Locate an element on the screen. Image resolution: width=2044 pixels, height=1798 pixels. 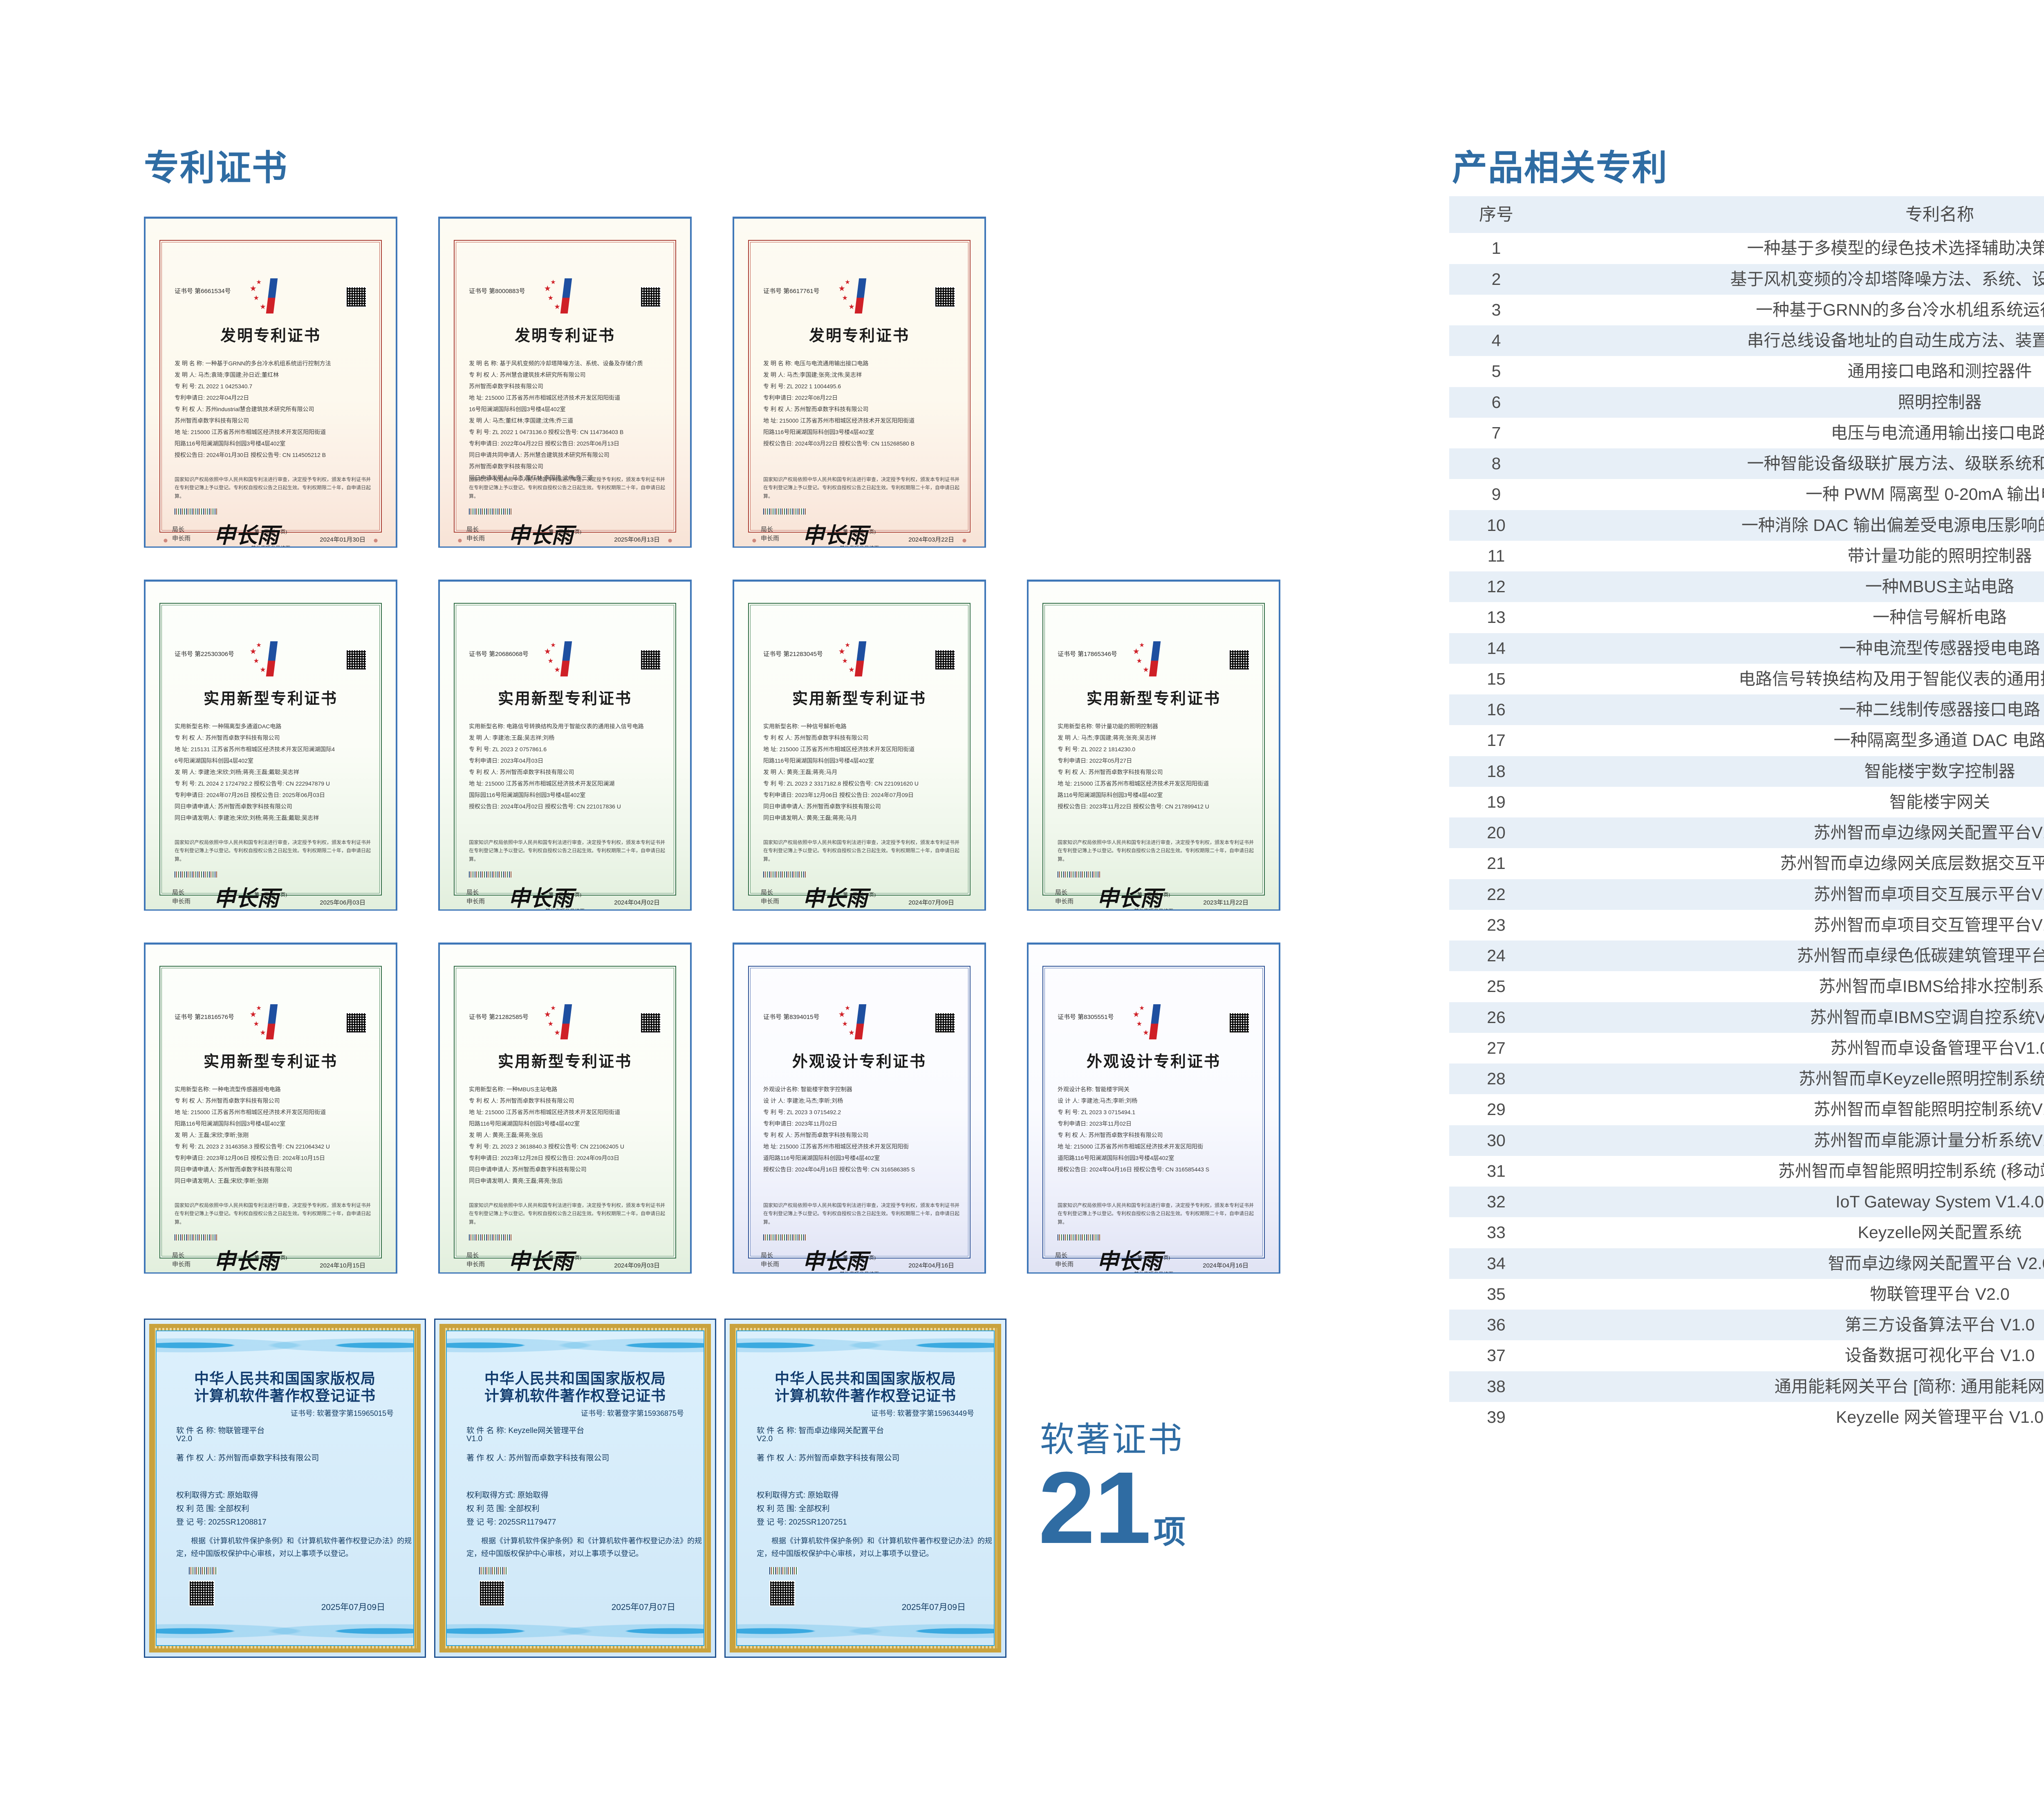
cell-patent-no: 29 is located at coordinates (1497, 1109).